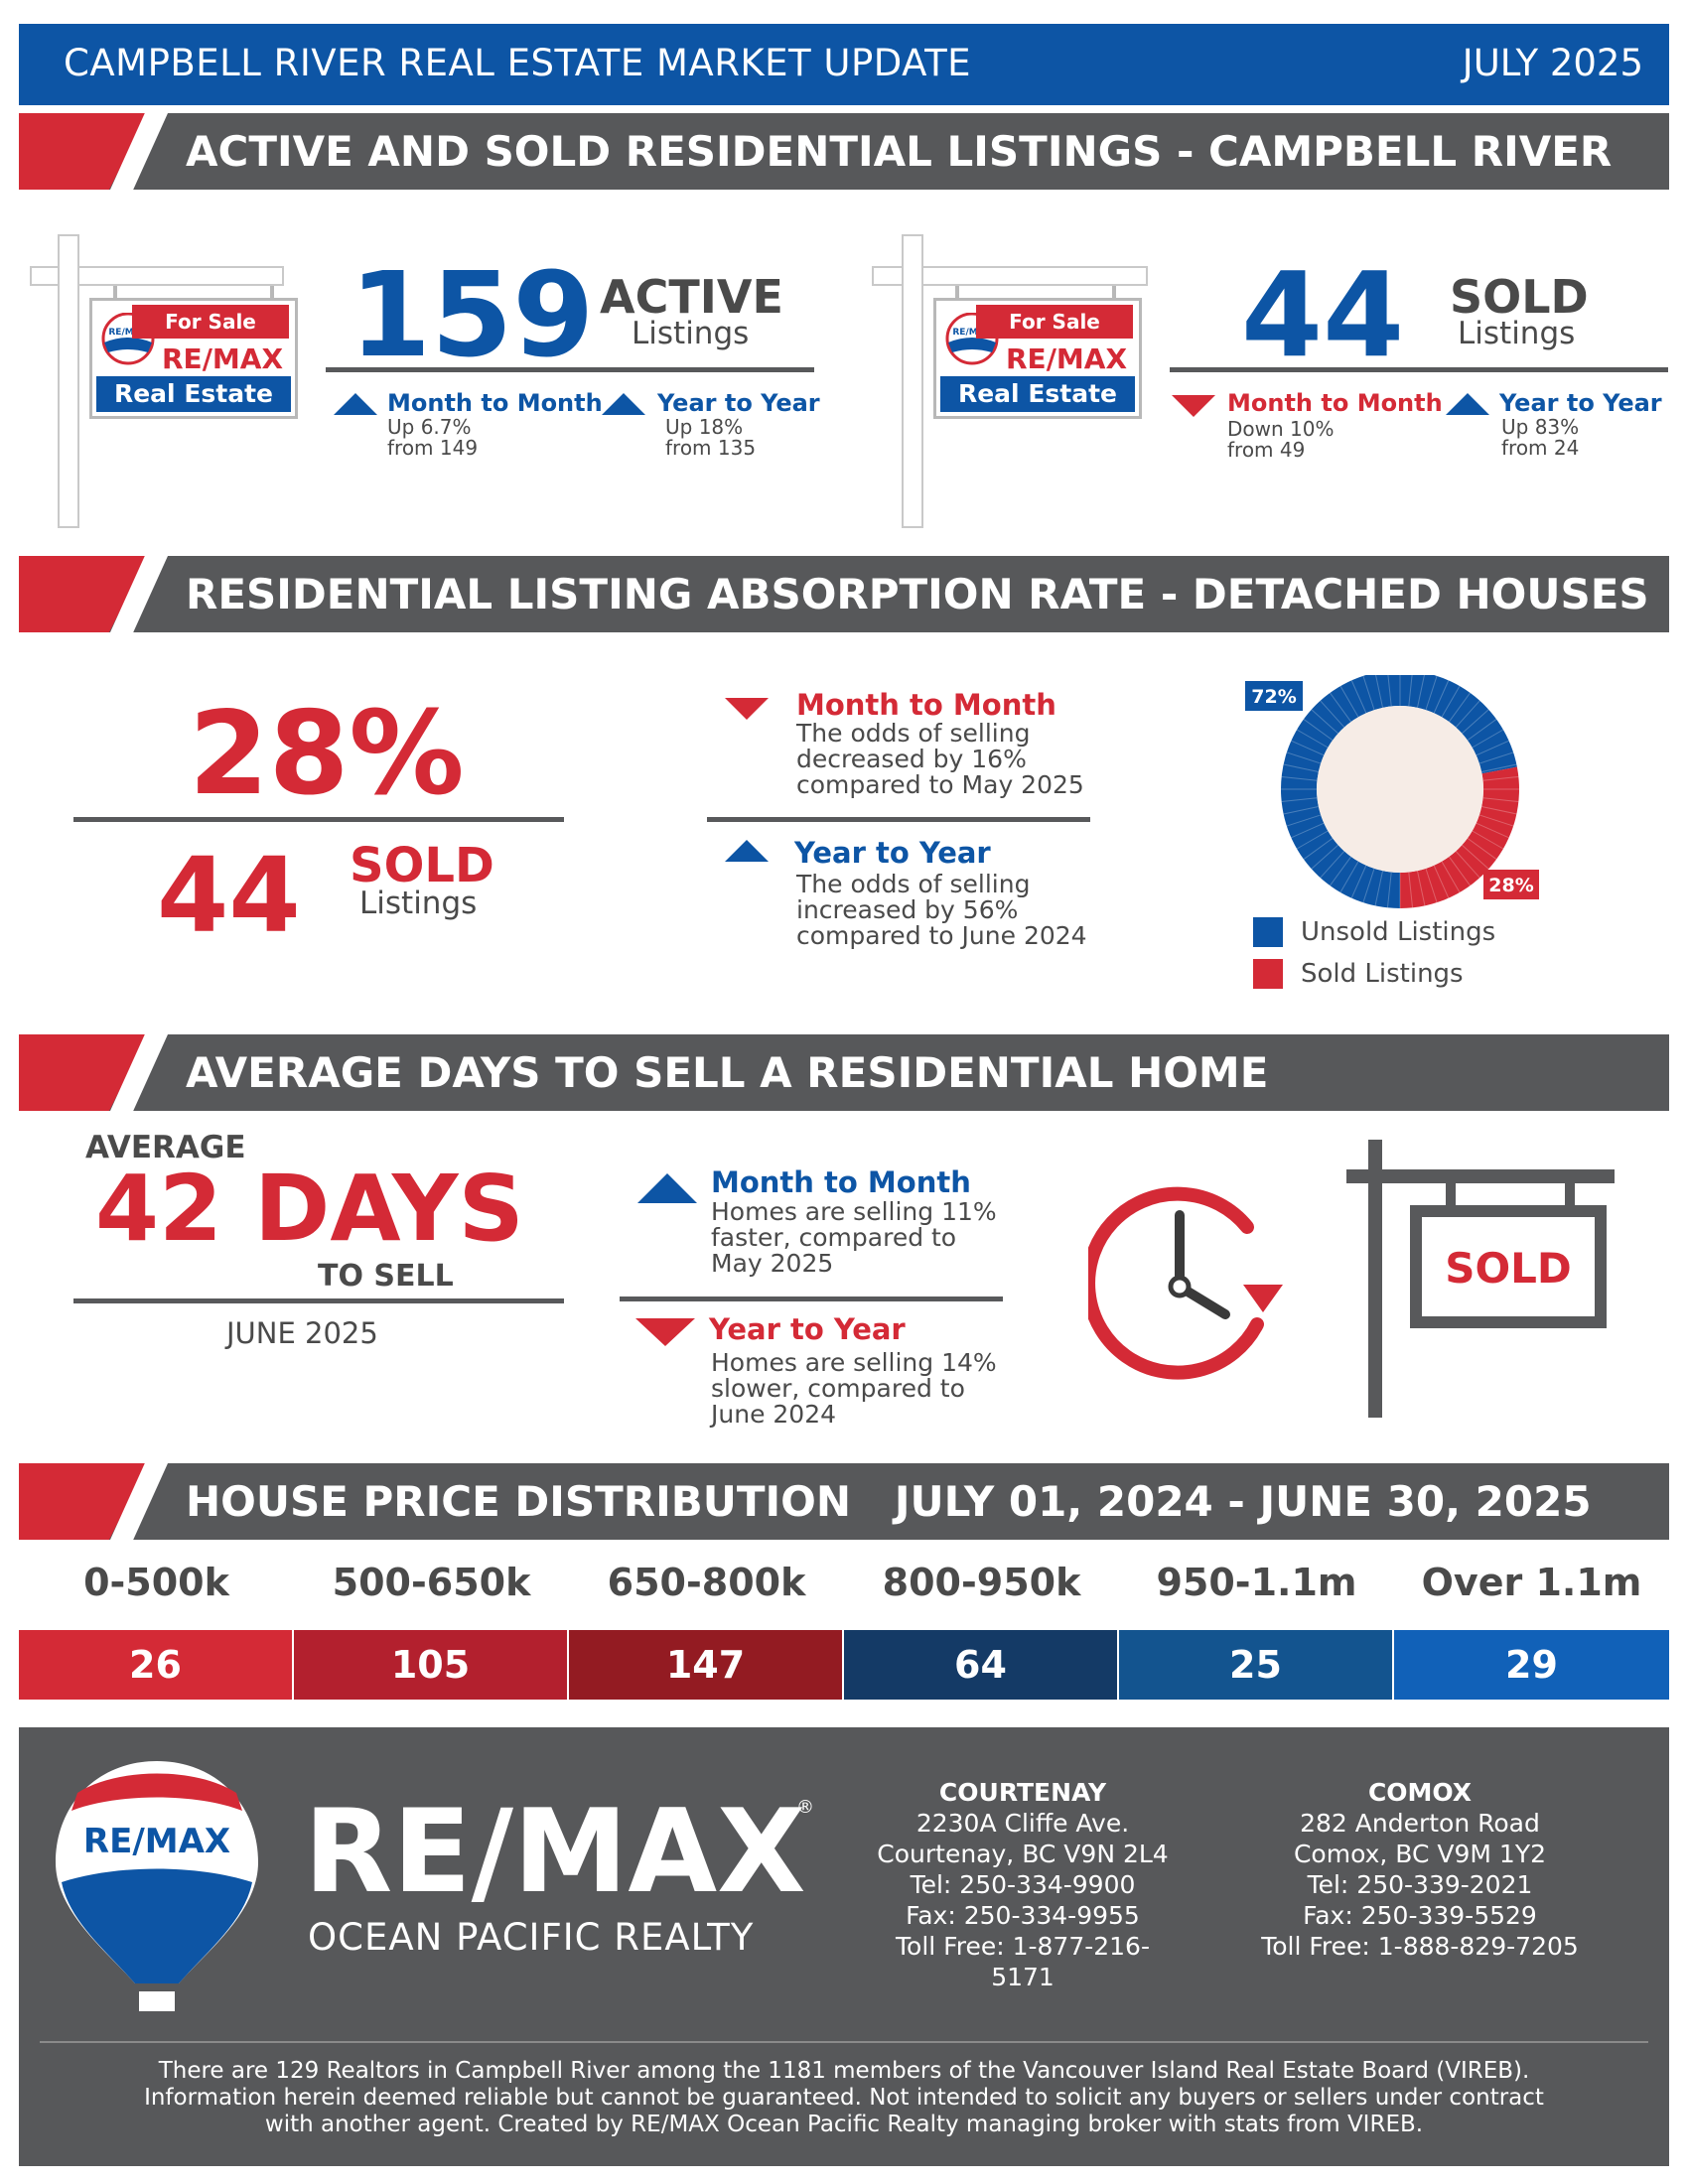 This screenshot has width=1688, height=2184. What do you see at coordinates (1511, 884) in the screenshot?
I see `label-sold-pct: 28%` at bounding box center [1511, 884].